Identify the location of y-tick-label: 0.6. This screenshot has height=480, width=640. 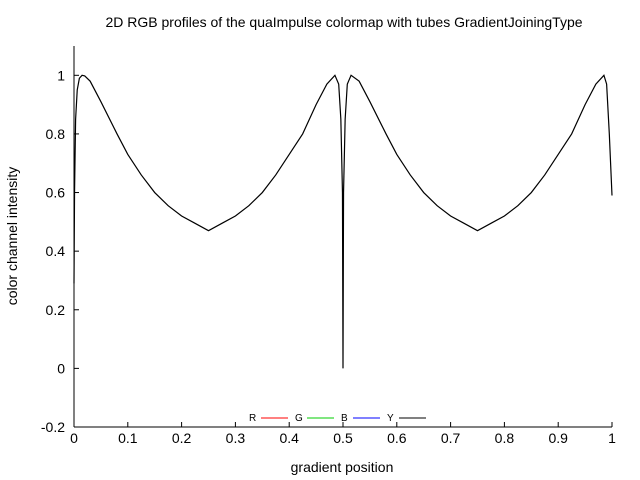
(56, 193).